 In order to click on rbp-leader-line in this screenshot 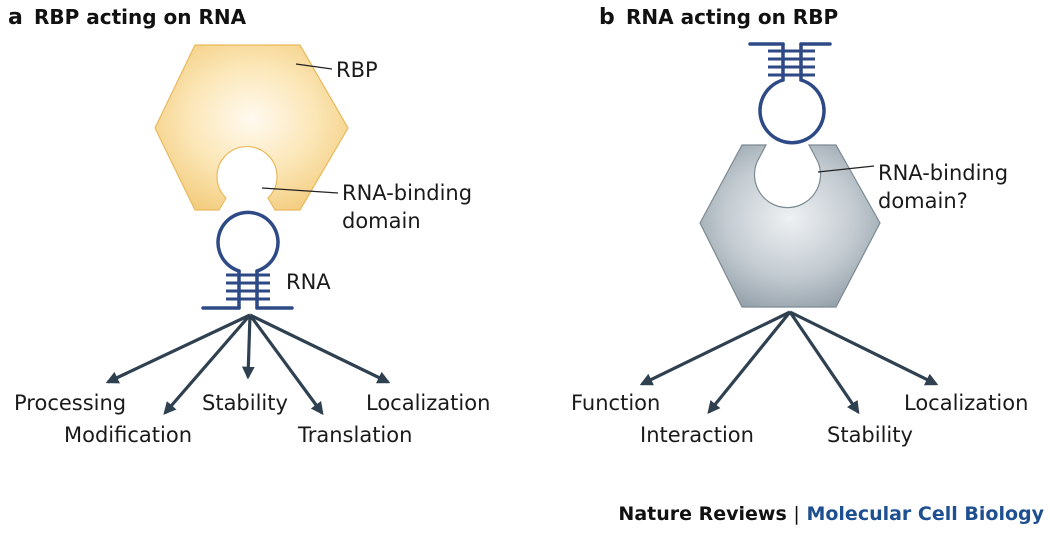, I will do `click(314, 66)`.